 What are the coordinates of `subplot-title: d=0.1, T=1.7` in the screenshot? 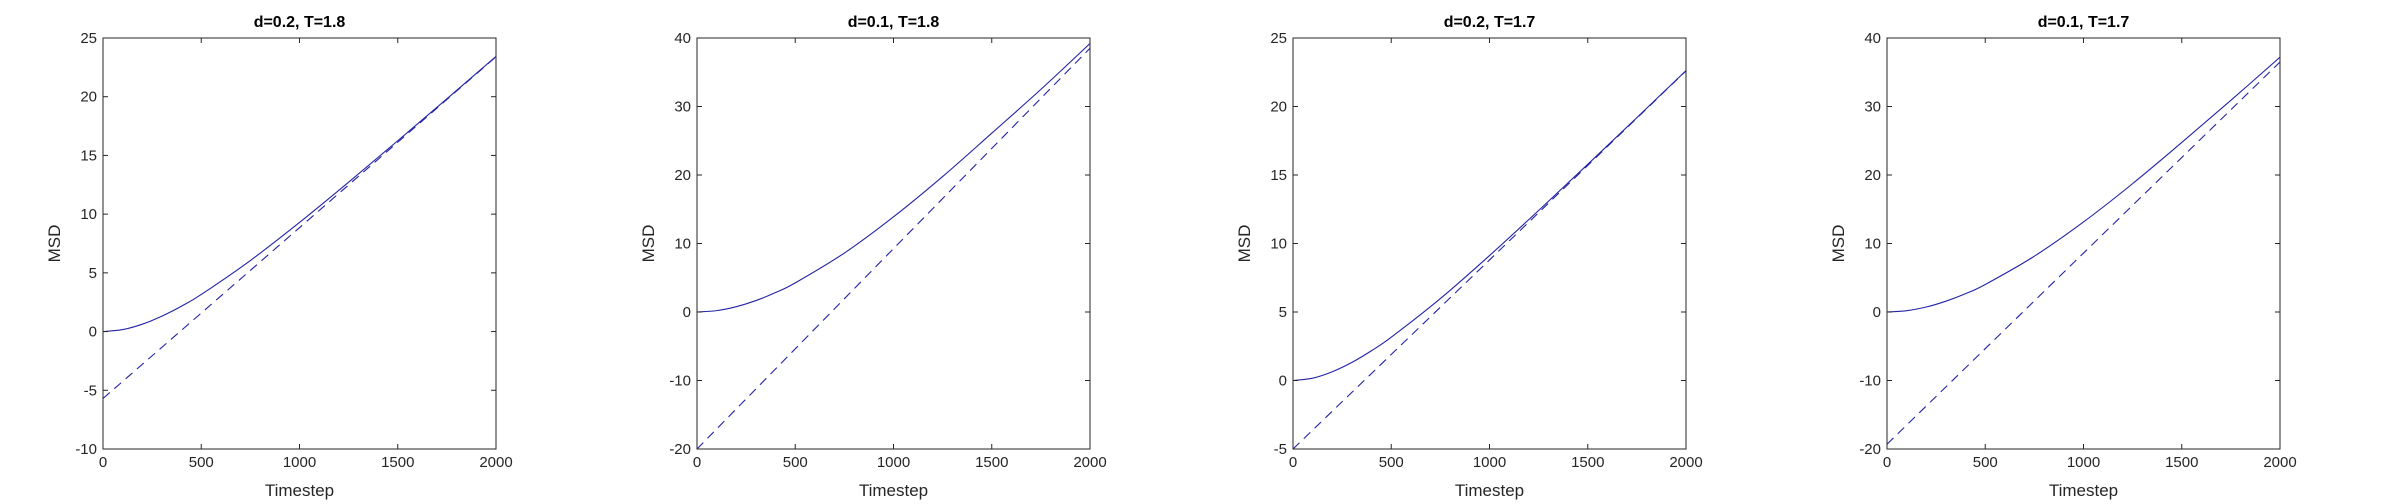 It's located at (2084, 22).